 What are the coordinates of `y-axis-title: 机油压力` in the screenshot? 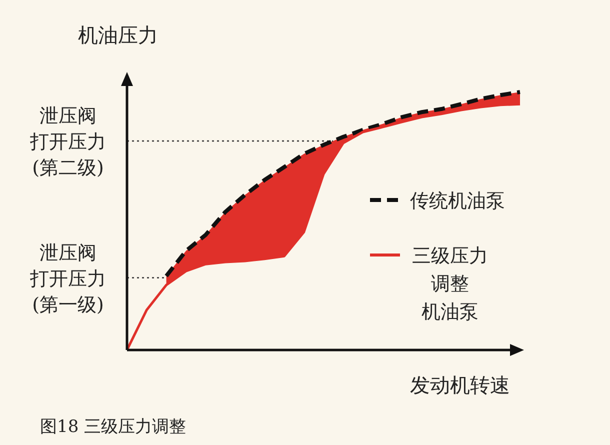 It's located at (118, 35).